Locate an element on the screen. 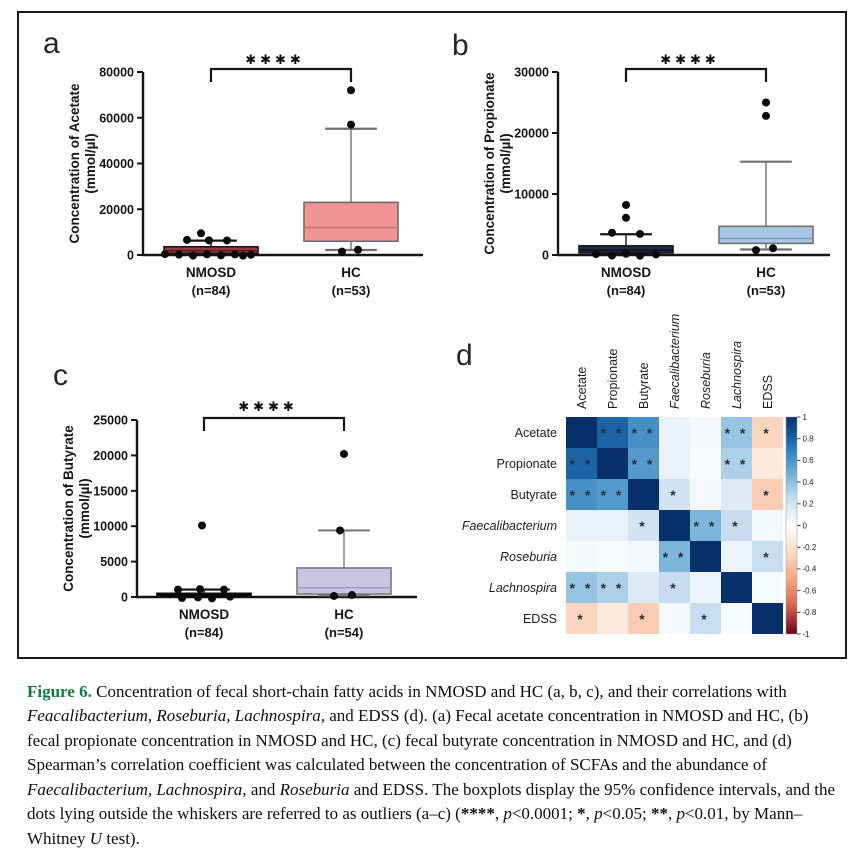 The height and width of the screenshot is (851, 866). caption-run: Faecalibacterium, Lachnospira, is located at coordinates (137, 789).